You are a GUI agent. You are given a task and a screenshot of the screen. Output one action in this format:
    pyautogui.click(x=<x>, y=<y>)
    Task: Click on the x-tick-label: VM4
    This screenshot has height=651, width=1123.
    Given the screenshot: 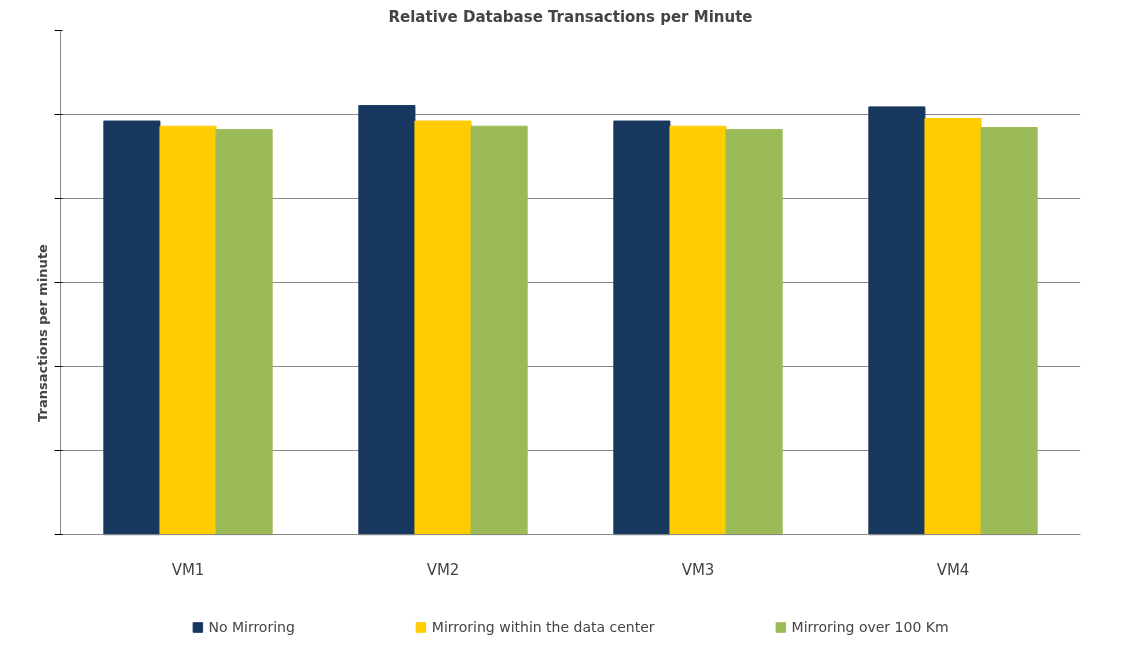 What is the action you would take?
    pyautogui.click(x=953, y=569)
    